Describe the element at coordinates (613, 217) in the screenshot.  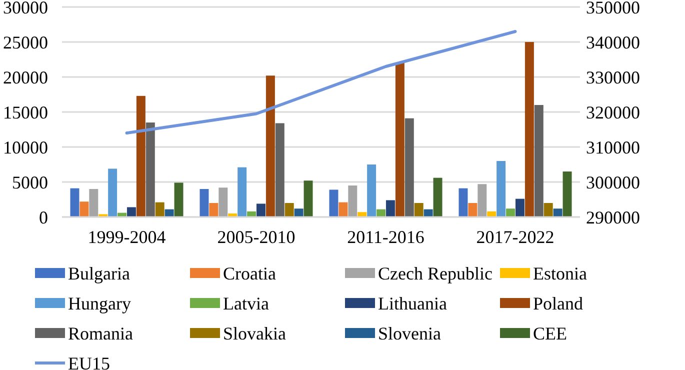
I see `y2-tick-label: 290000` at that location.